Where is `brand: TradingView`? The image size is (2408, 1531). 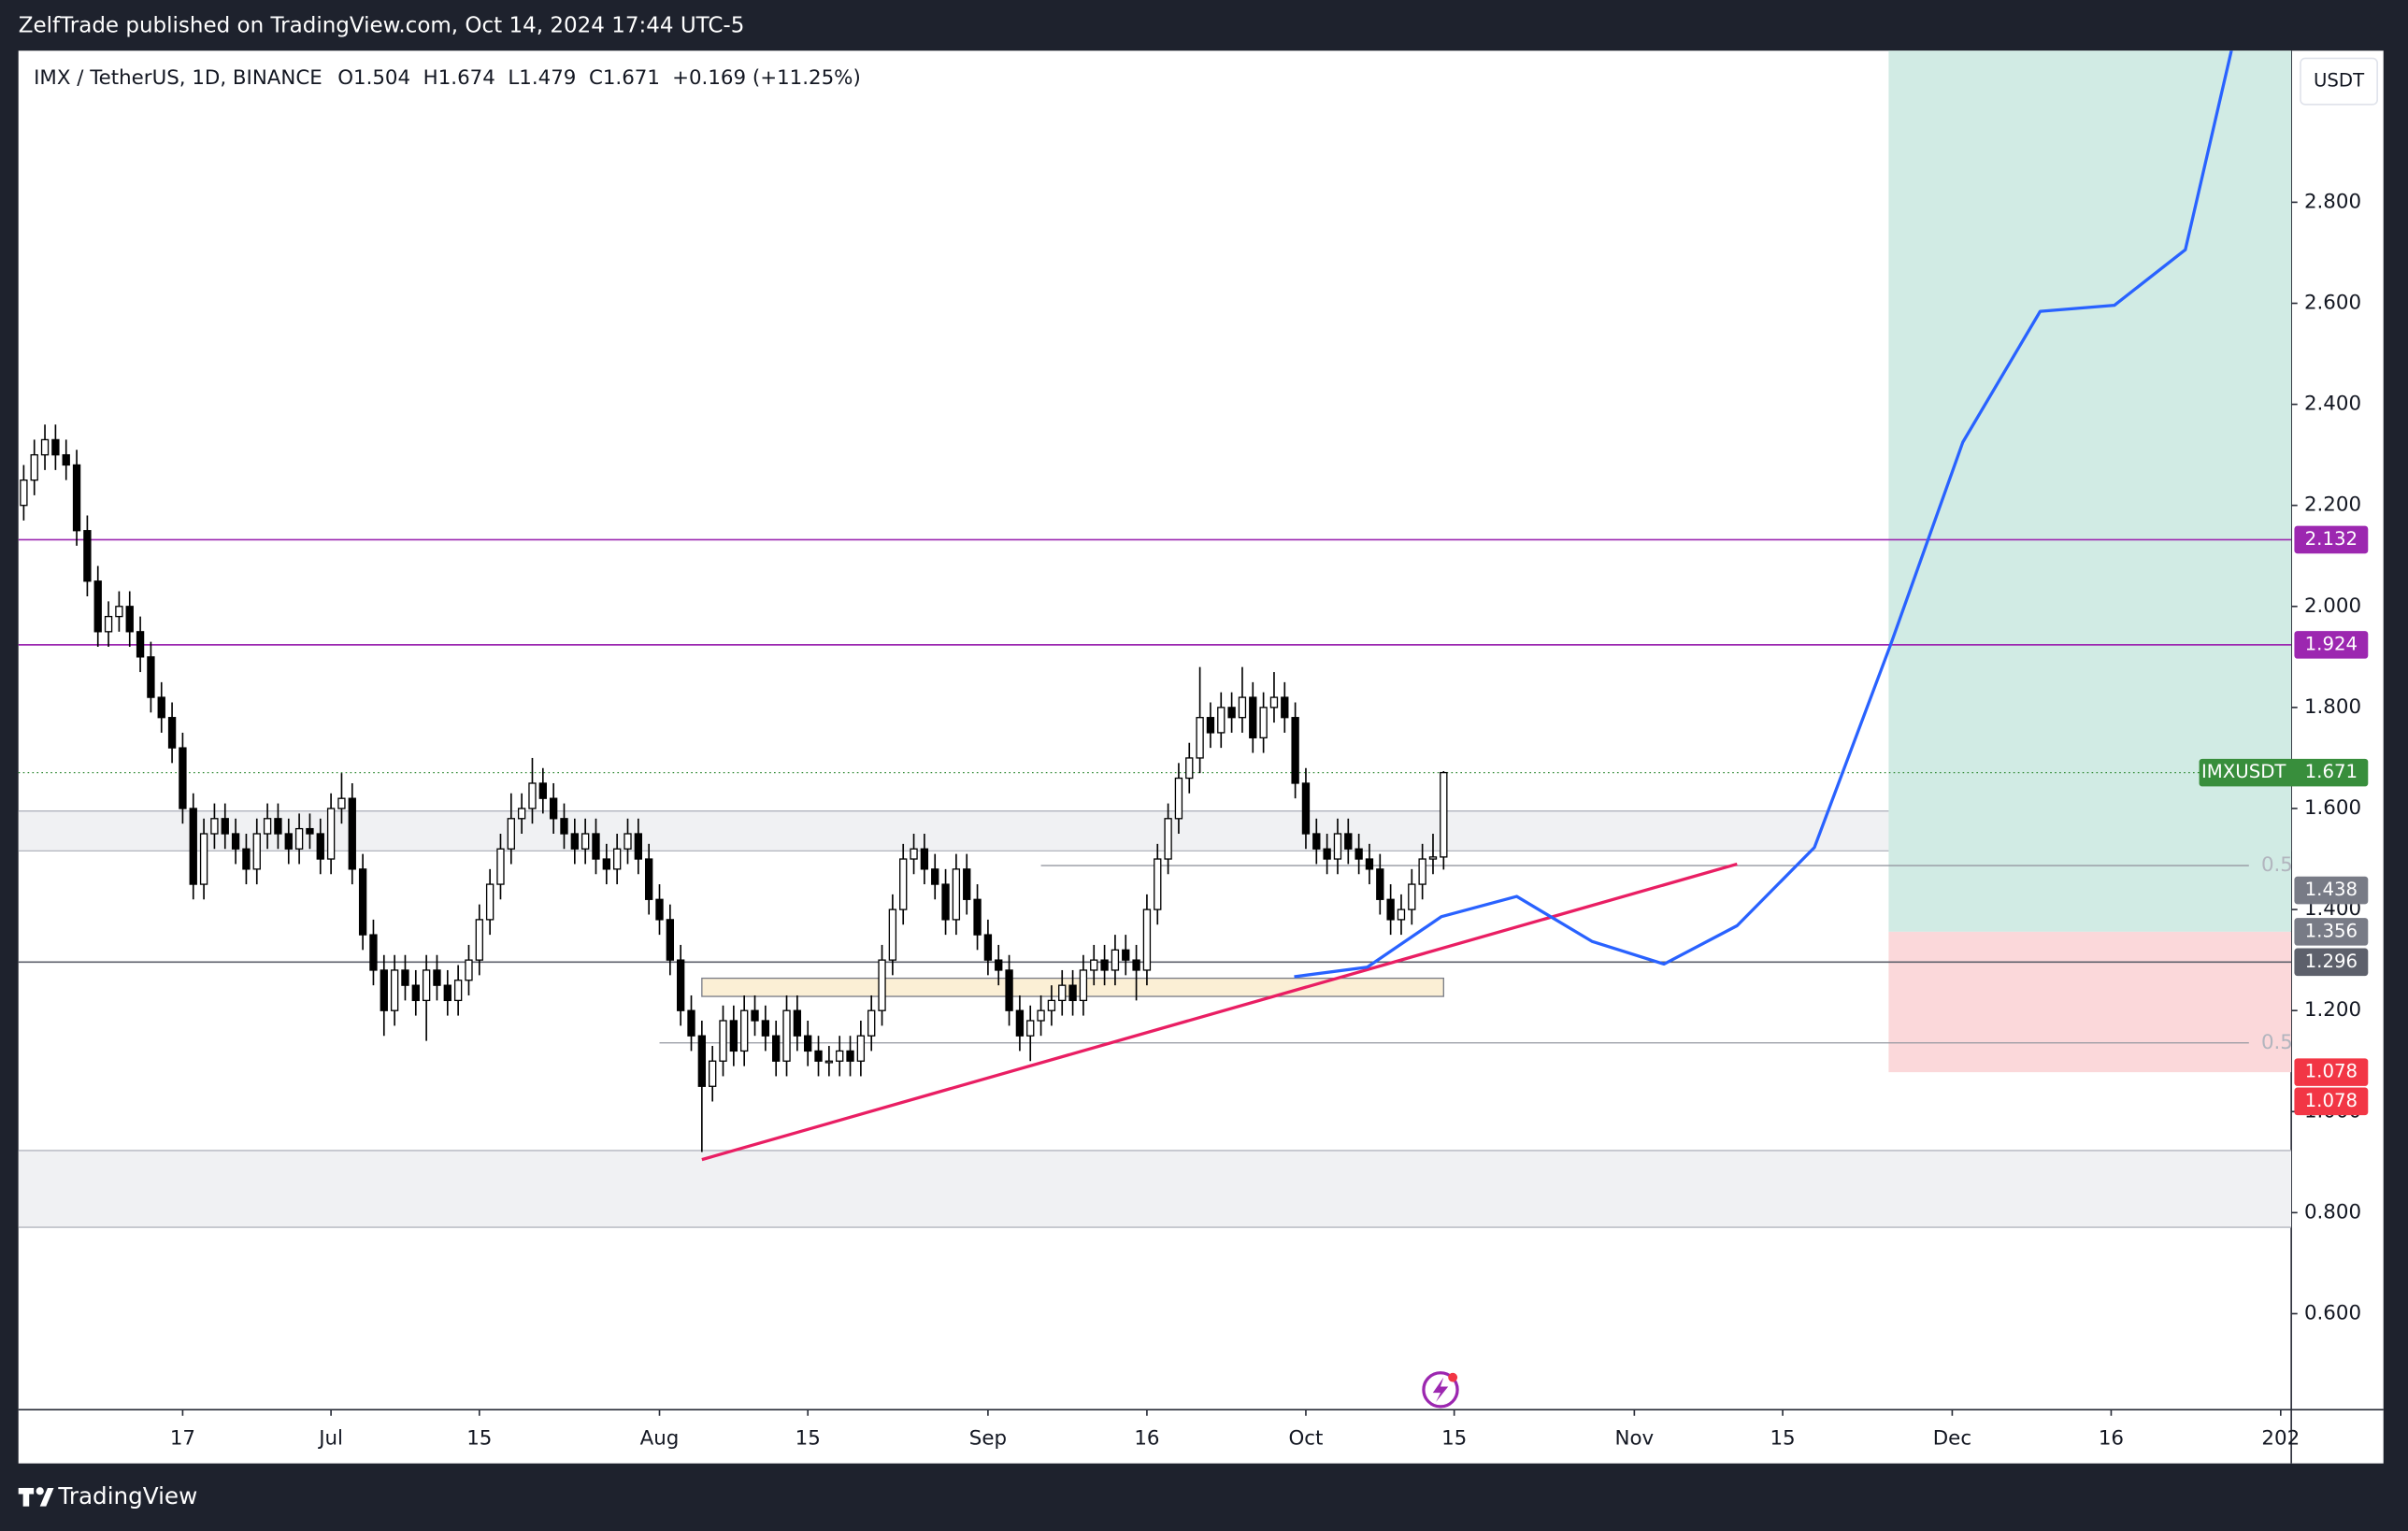
brand: TradingView is located at coordinates (127, 1496).